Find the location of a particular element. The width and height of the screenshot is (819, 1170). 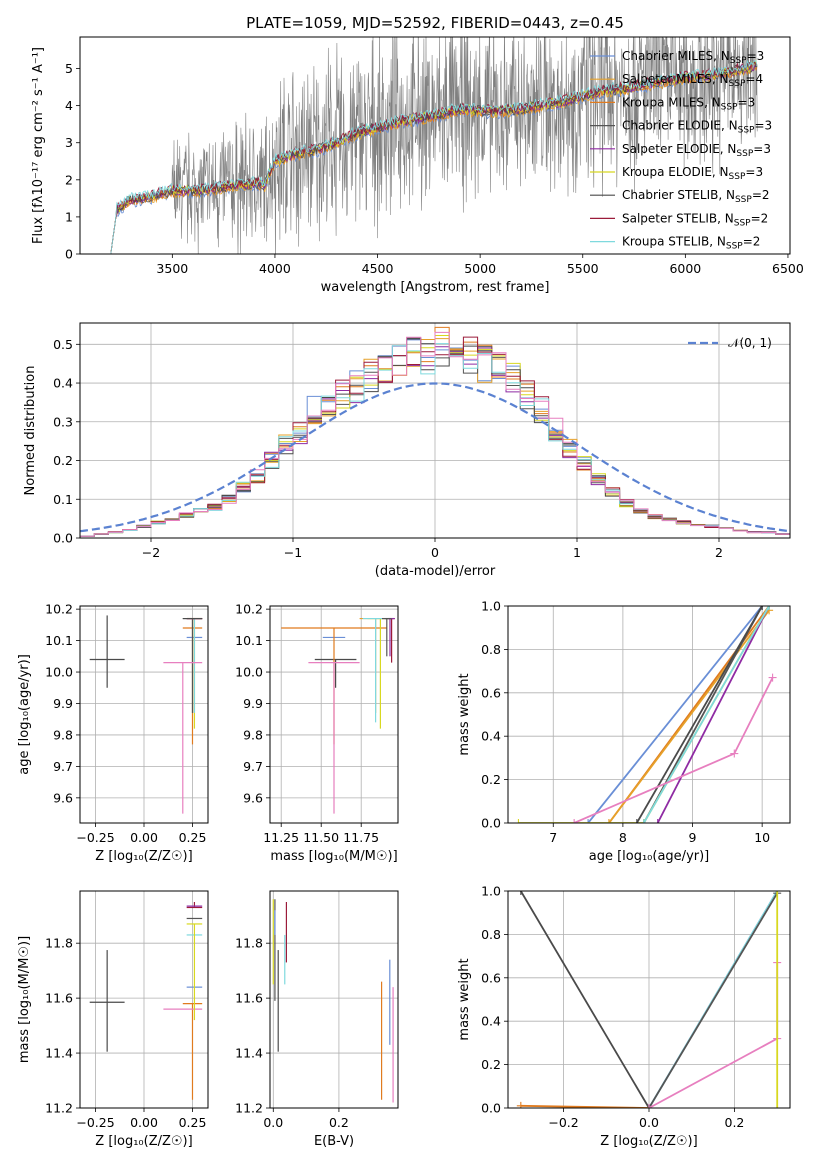

x-tick-label: 1 is located at coordinates (577, 552).